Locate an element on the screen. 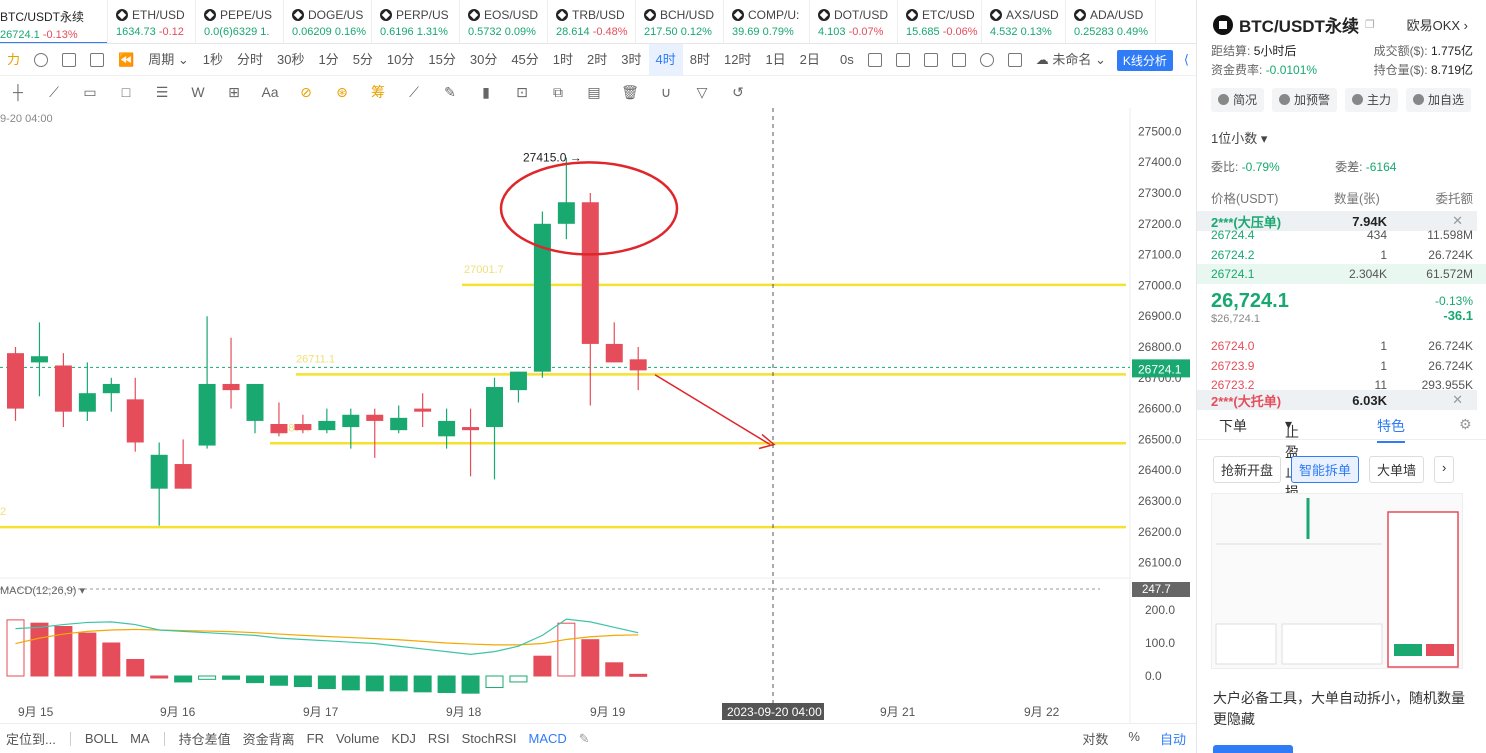 The image size is (1486, 753). ticker-tab: ETC/USD 15.685 -0.06% is located at coordinates (940, 21).